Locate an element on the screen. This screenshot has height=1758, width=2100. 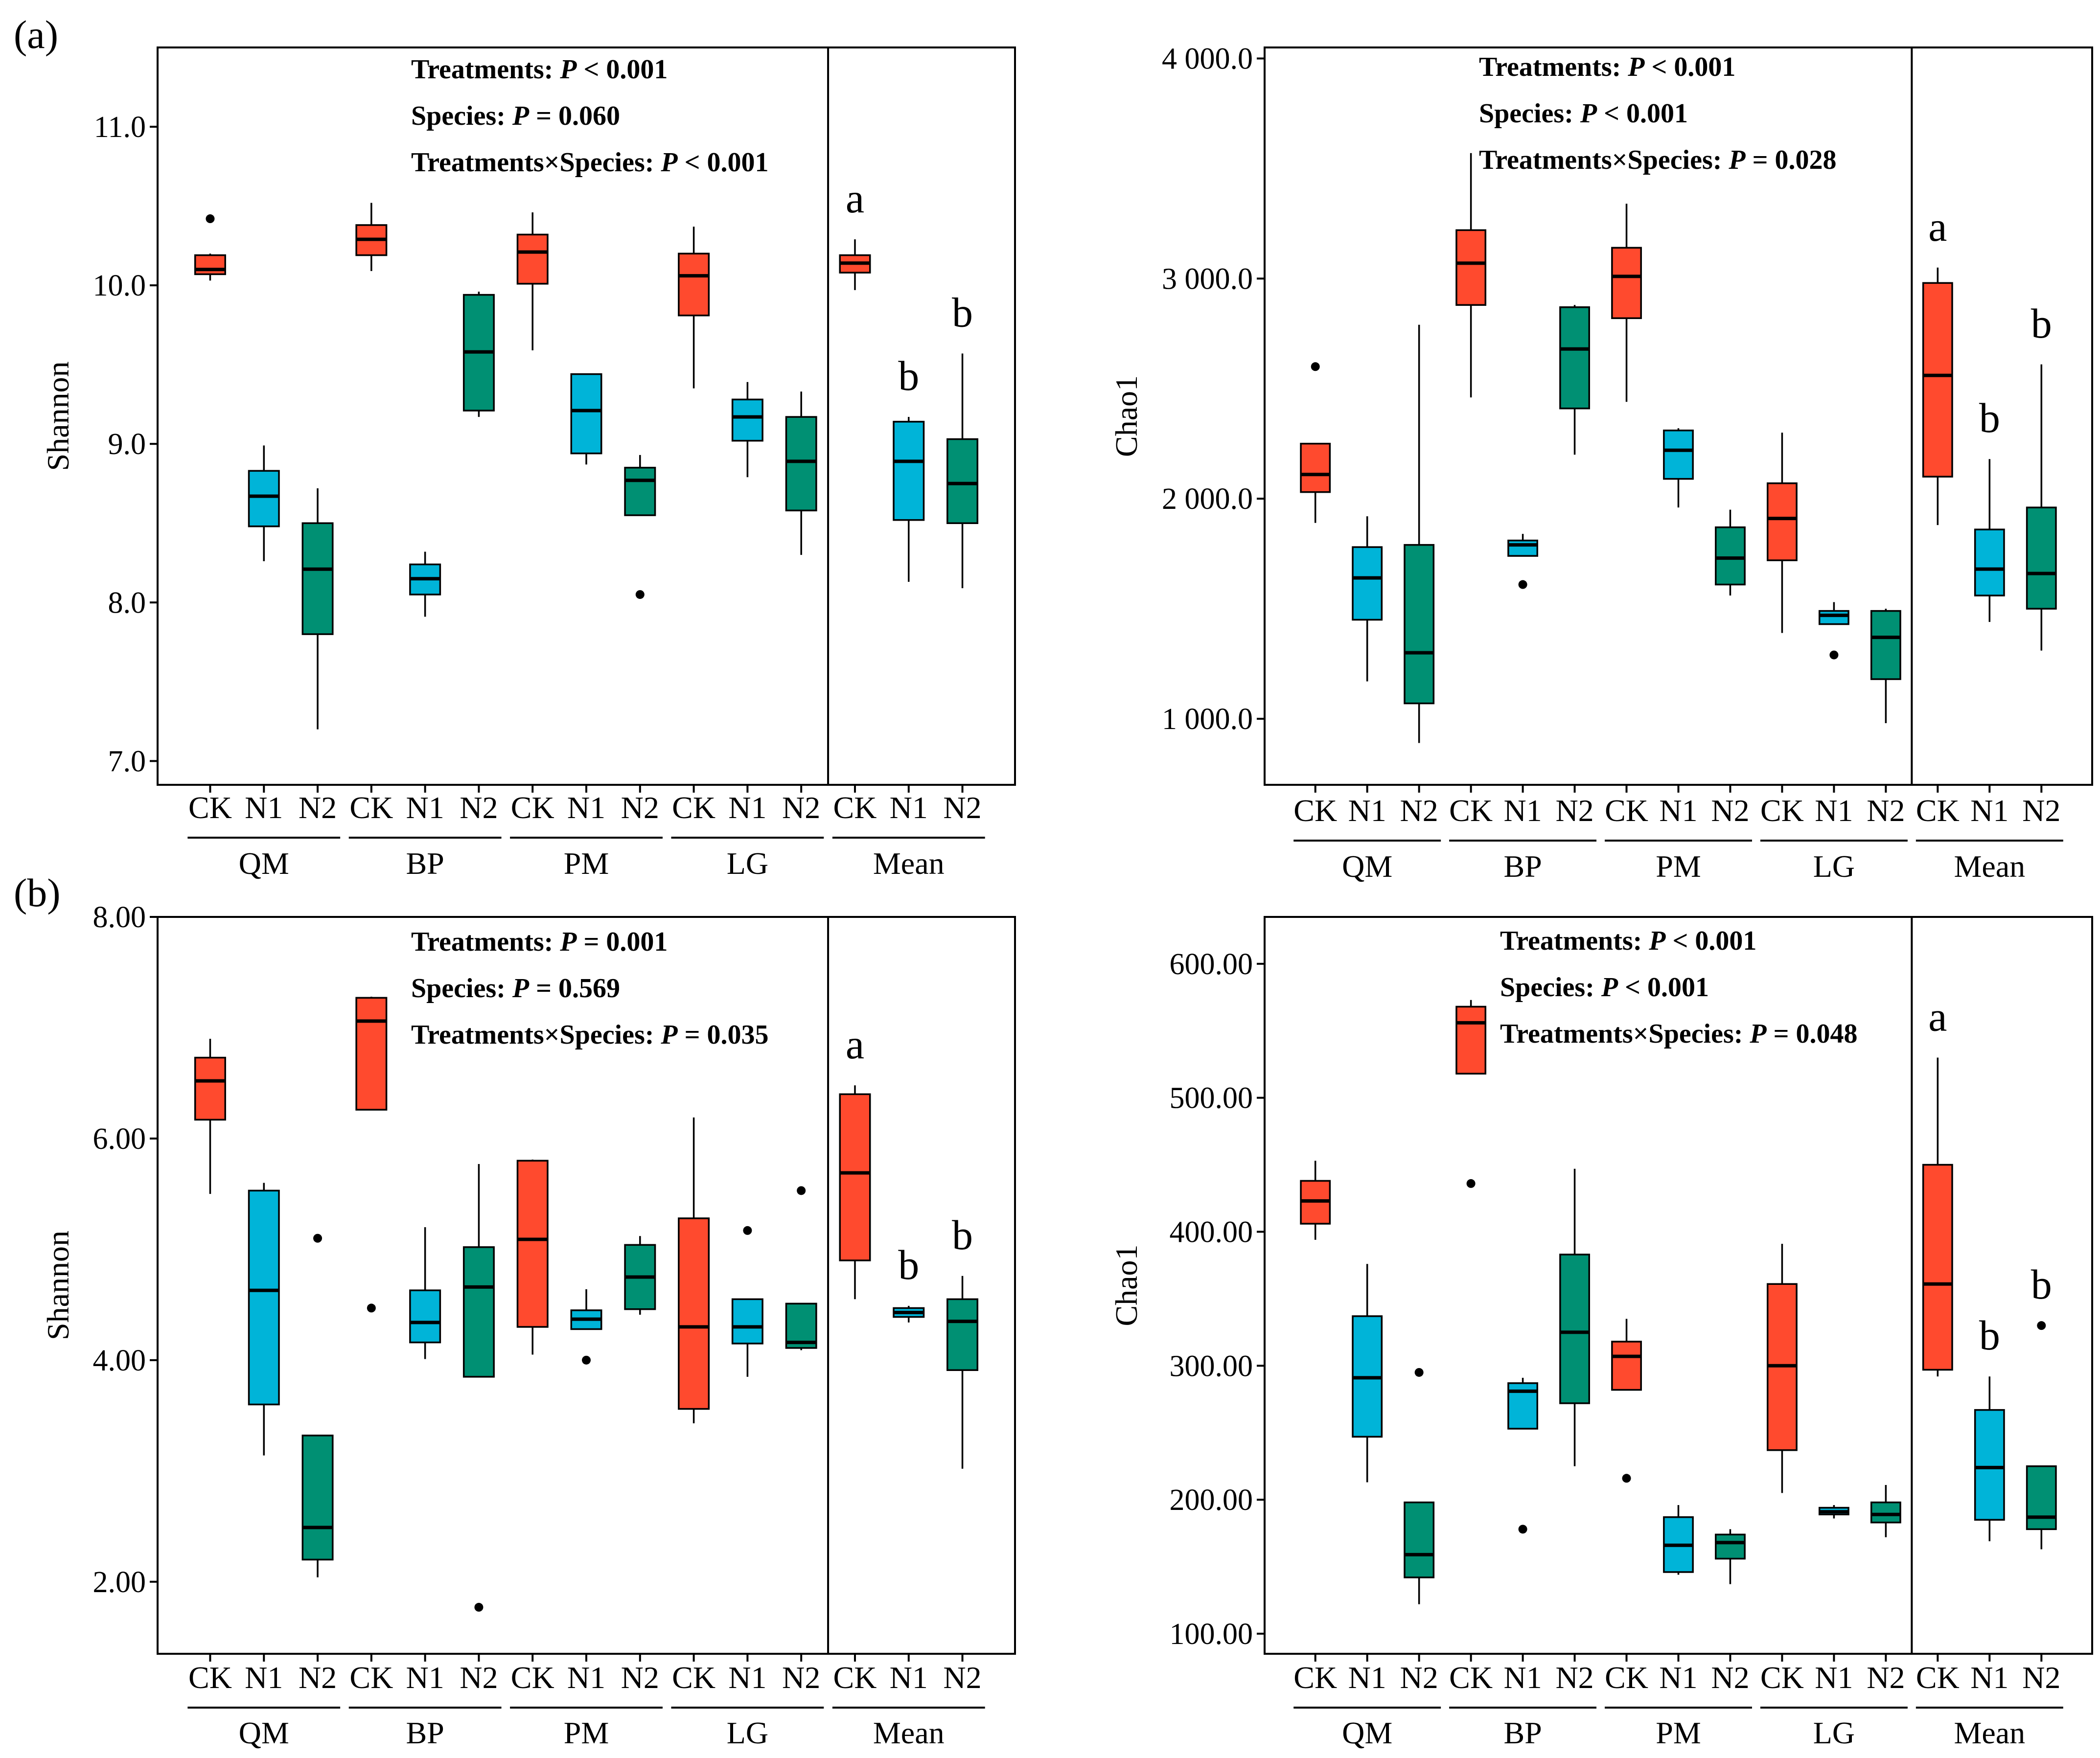
stat-line: Treatments: P < 0.001 is located at coordinates (1607, 67).